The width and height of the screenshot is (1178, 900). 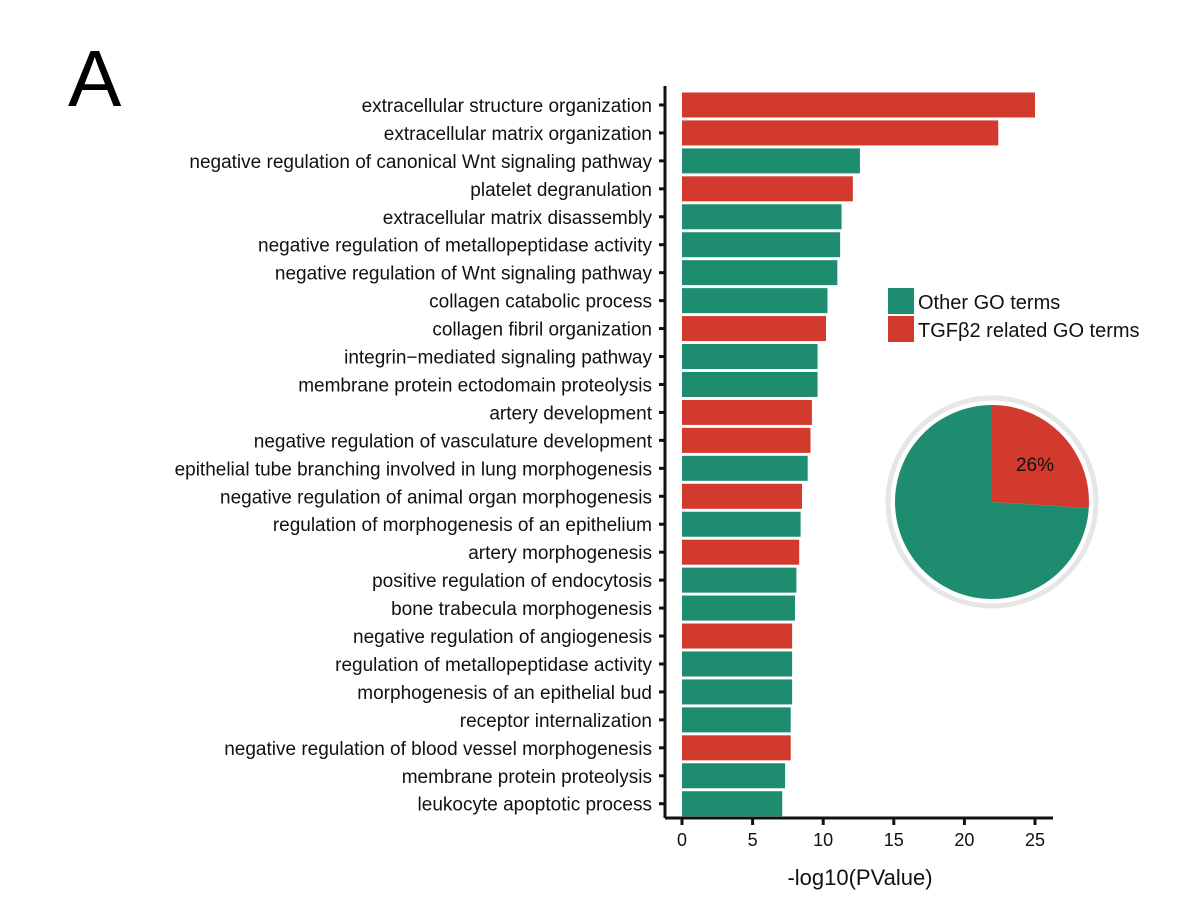 What do you see at coordinates (95, 78) in the screenshot?
I see `panel-label: A` at bounding box center [95, 78].